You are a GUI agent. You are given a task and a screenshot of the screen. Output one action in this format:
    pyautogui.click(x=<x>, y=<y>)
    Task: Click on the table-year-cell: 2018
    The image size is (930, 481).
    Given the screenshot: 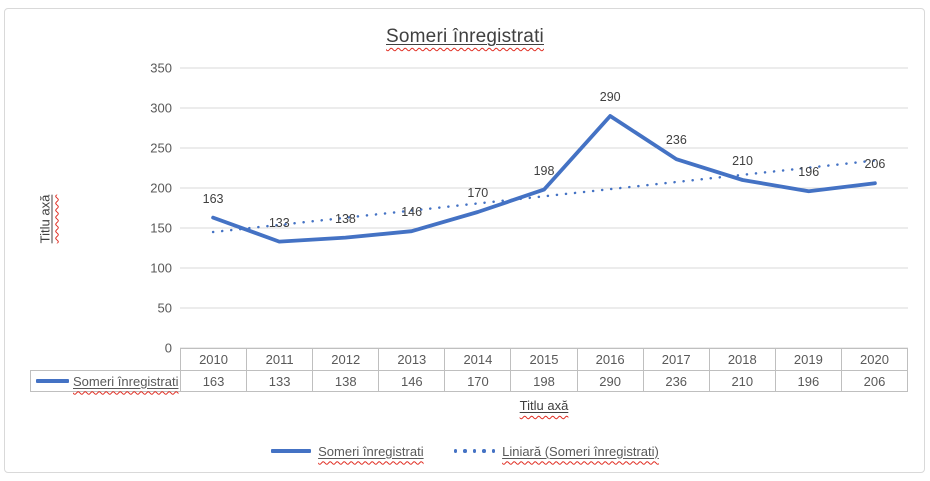 What is the action you would take?
    pyautogui.click(x=743, y=359)
    